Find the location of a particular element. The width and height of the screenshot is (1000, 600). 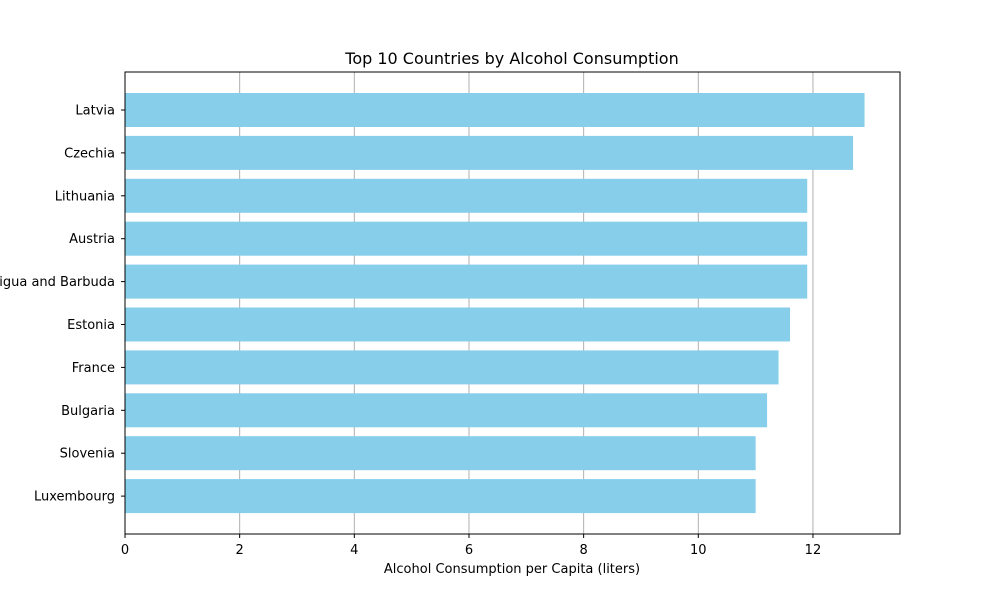

bar-czechia is located at coordinates (489, 152).